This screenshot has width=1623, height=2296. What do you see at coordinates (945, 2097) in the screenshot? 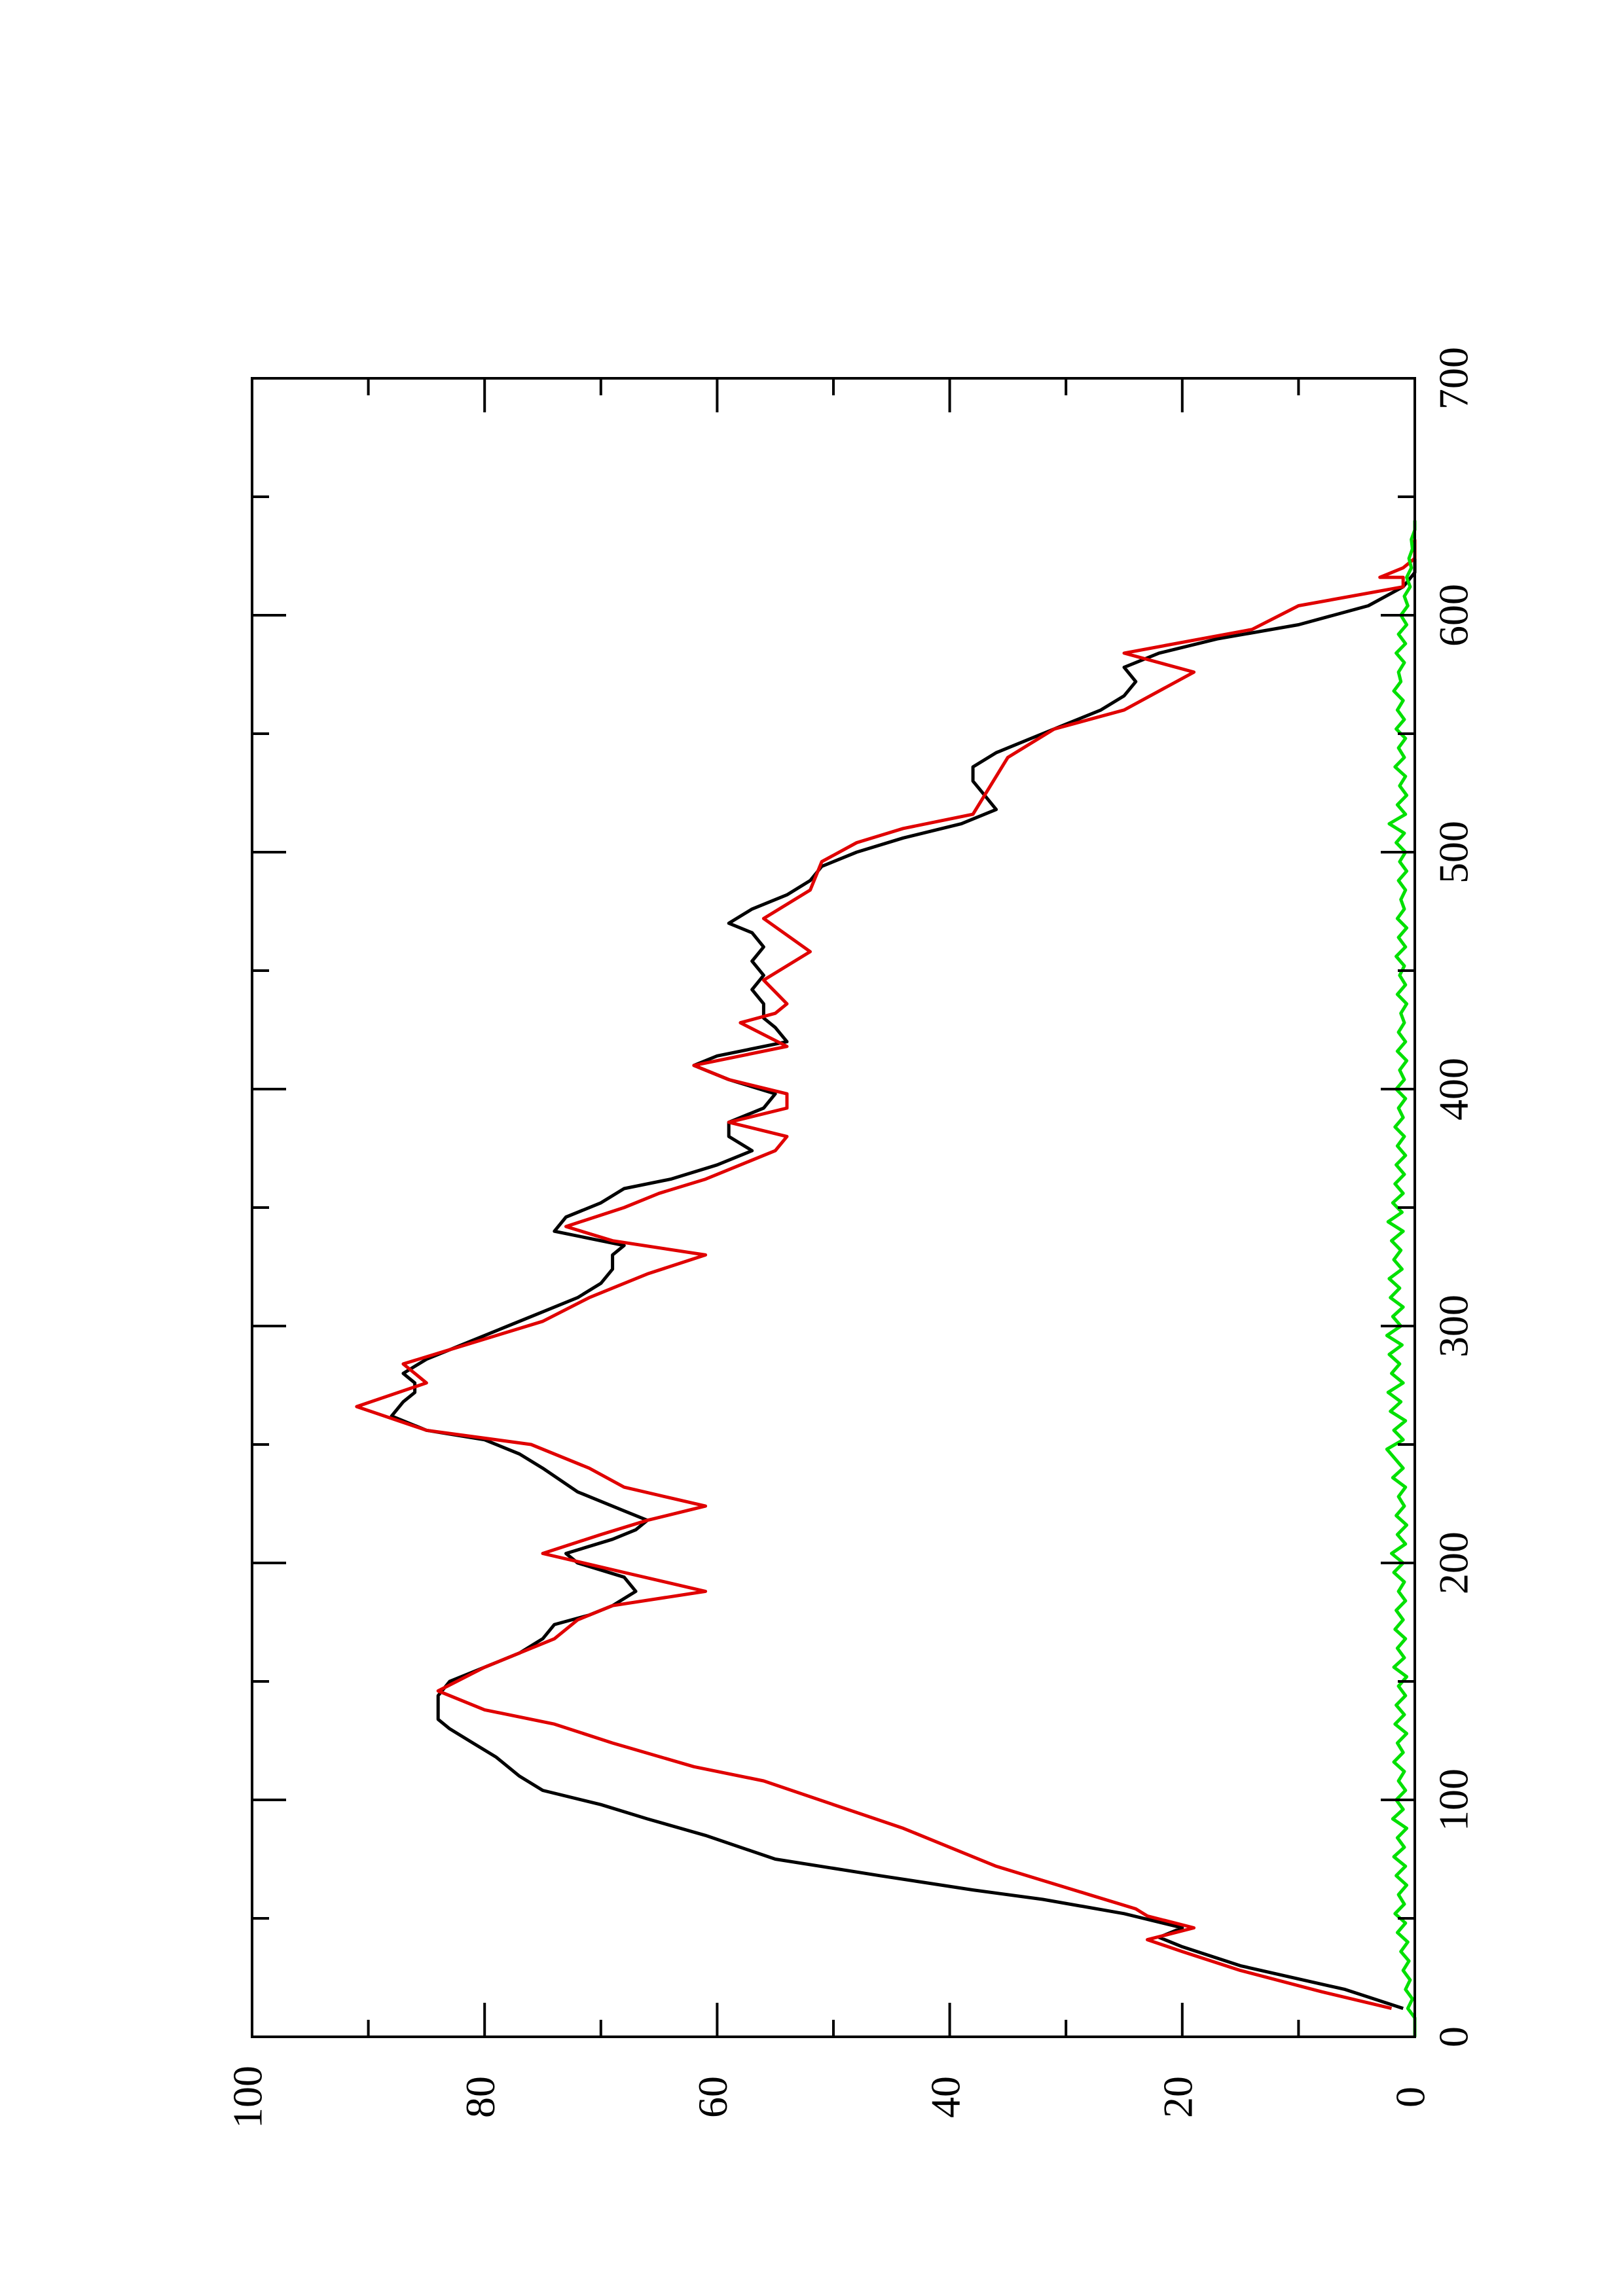
I see `y-tick-label: 40` at bounding box center [945, 2097].